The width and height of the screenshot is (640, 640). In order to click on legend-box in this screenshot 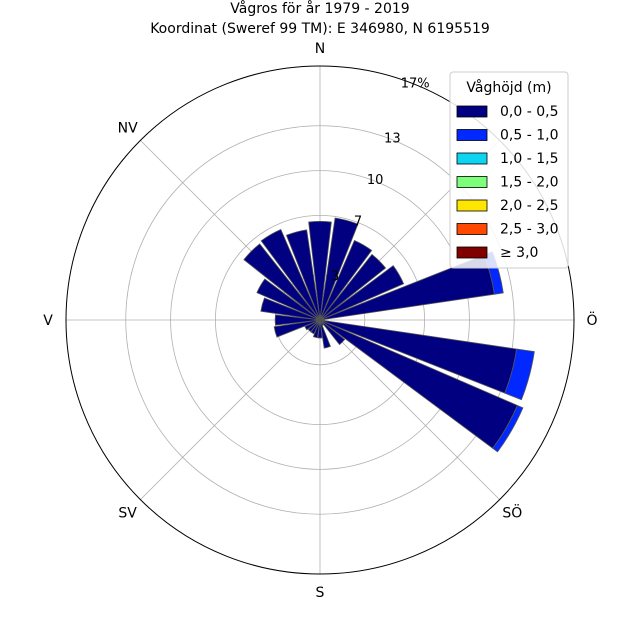, I will do `click(509, 170)`.